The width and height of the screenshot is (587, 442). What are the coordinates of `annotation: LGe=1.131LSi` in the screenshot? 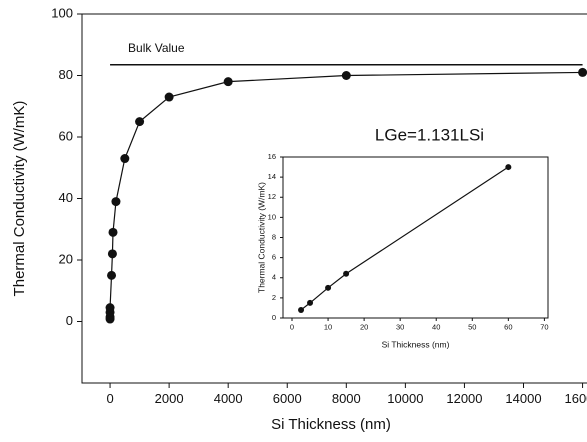 It's located at (429, 134).